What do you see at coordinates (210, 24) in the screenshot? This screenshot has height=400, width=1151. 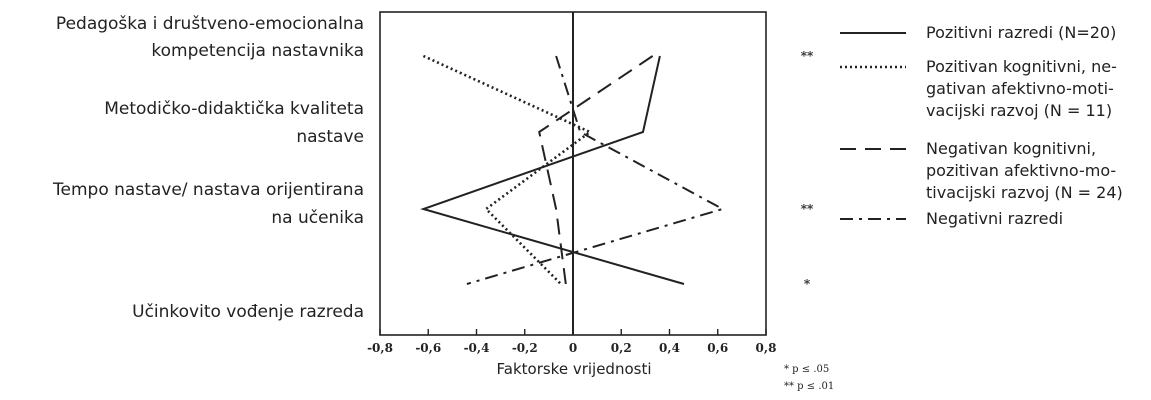 I see `category-label: Pedagoška i društveno-emocionalna` at bounding box center [210, 24].